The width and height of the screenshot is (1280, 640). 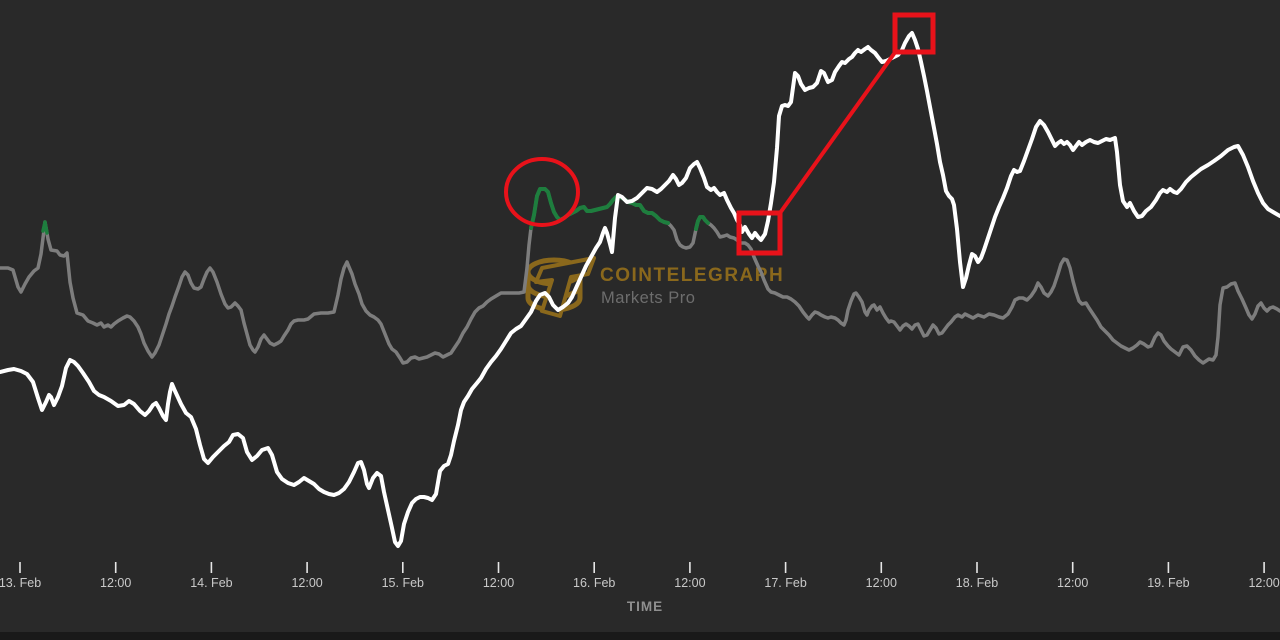 What do you see at coordinates (785, 583) in the screenshot?
I see `x-axis-tick-label: 17. Feb` at bounding box center [785, 583].